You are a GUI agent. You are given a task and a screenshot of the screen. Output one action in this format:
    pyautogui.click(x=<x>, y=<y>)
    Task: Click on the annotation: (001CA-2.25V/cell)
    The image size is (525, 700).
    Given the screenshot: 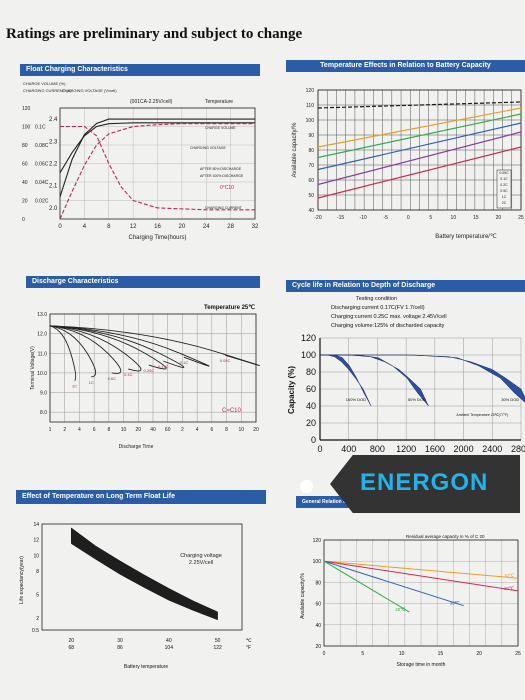 What is the action you would take?
    pyautogui.click(x=151, y=102)
    